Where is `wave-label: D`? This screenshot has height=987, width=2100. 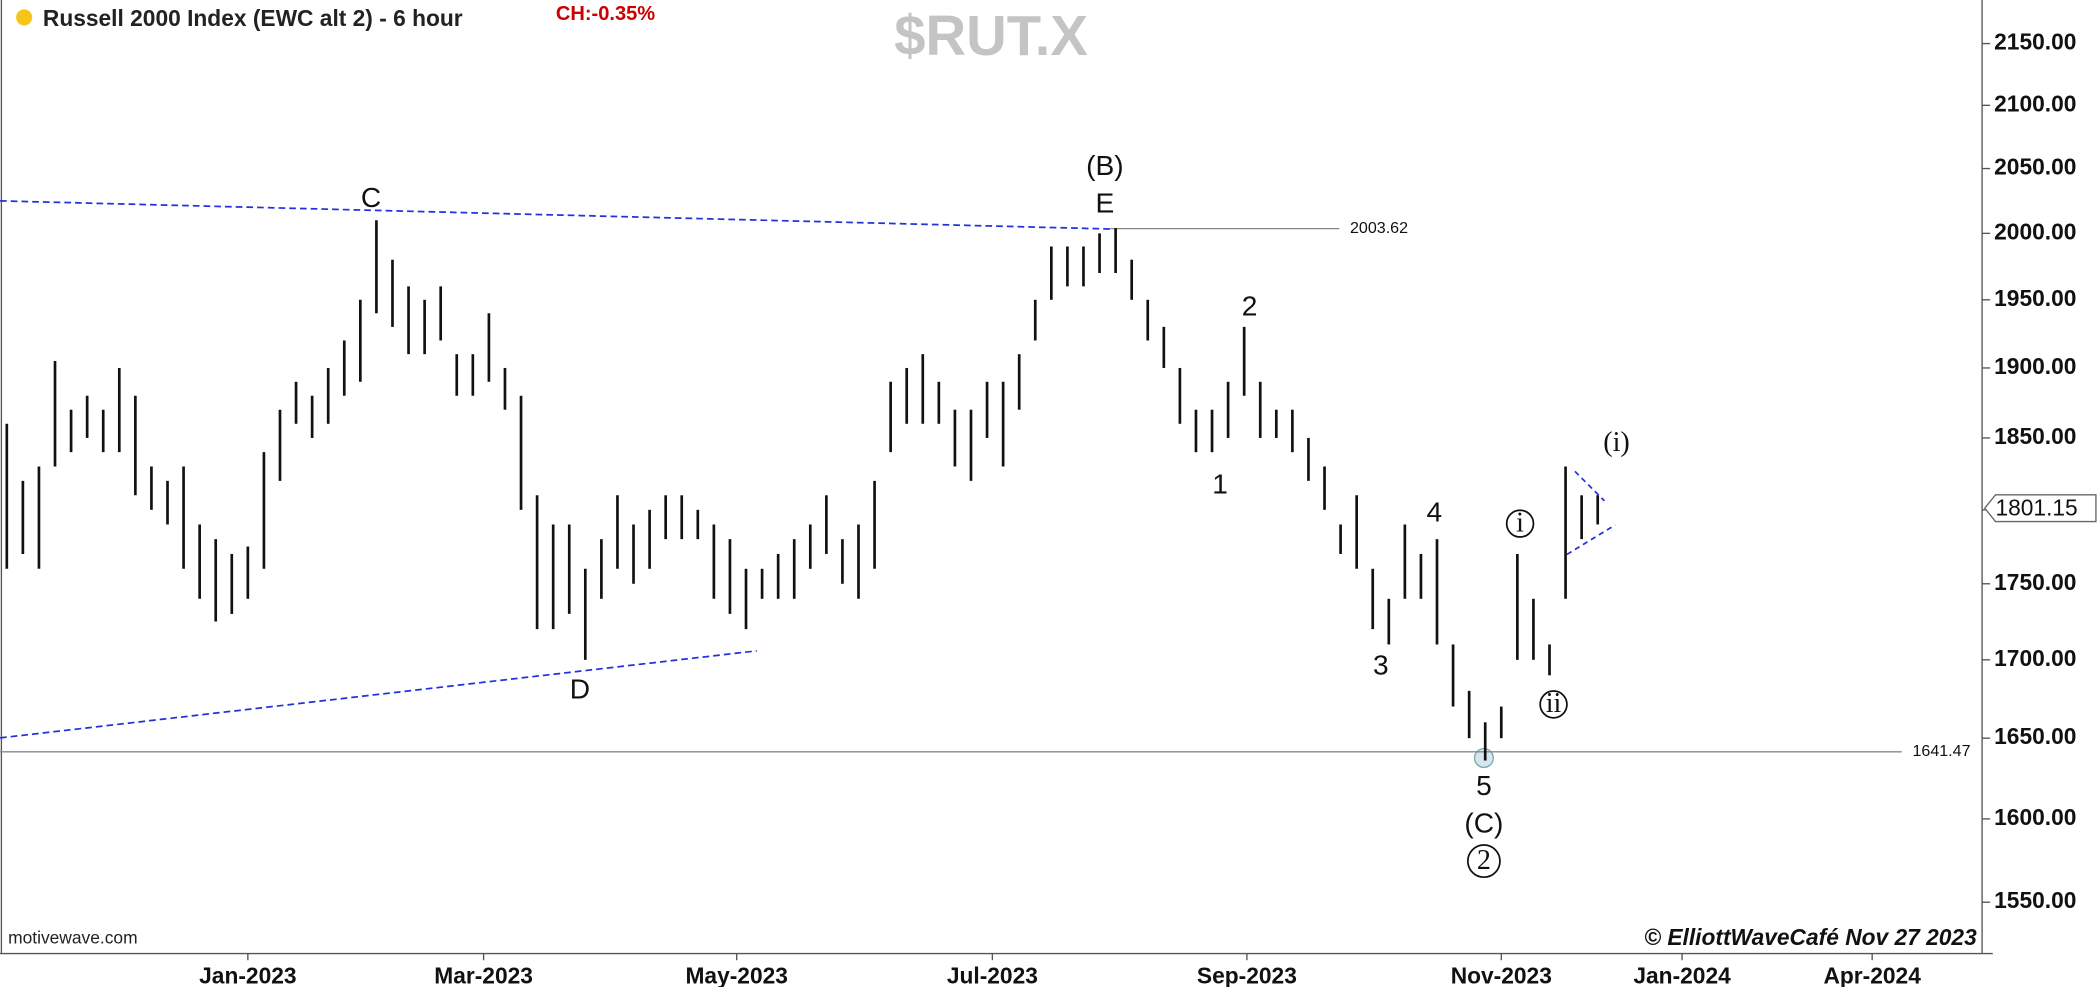 wave-label: D is located at coordinates (580, 688).